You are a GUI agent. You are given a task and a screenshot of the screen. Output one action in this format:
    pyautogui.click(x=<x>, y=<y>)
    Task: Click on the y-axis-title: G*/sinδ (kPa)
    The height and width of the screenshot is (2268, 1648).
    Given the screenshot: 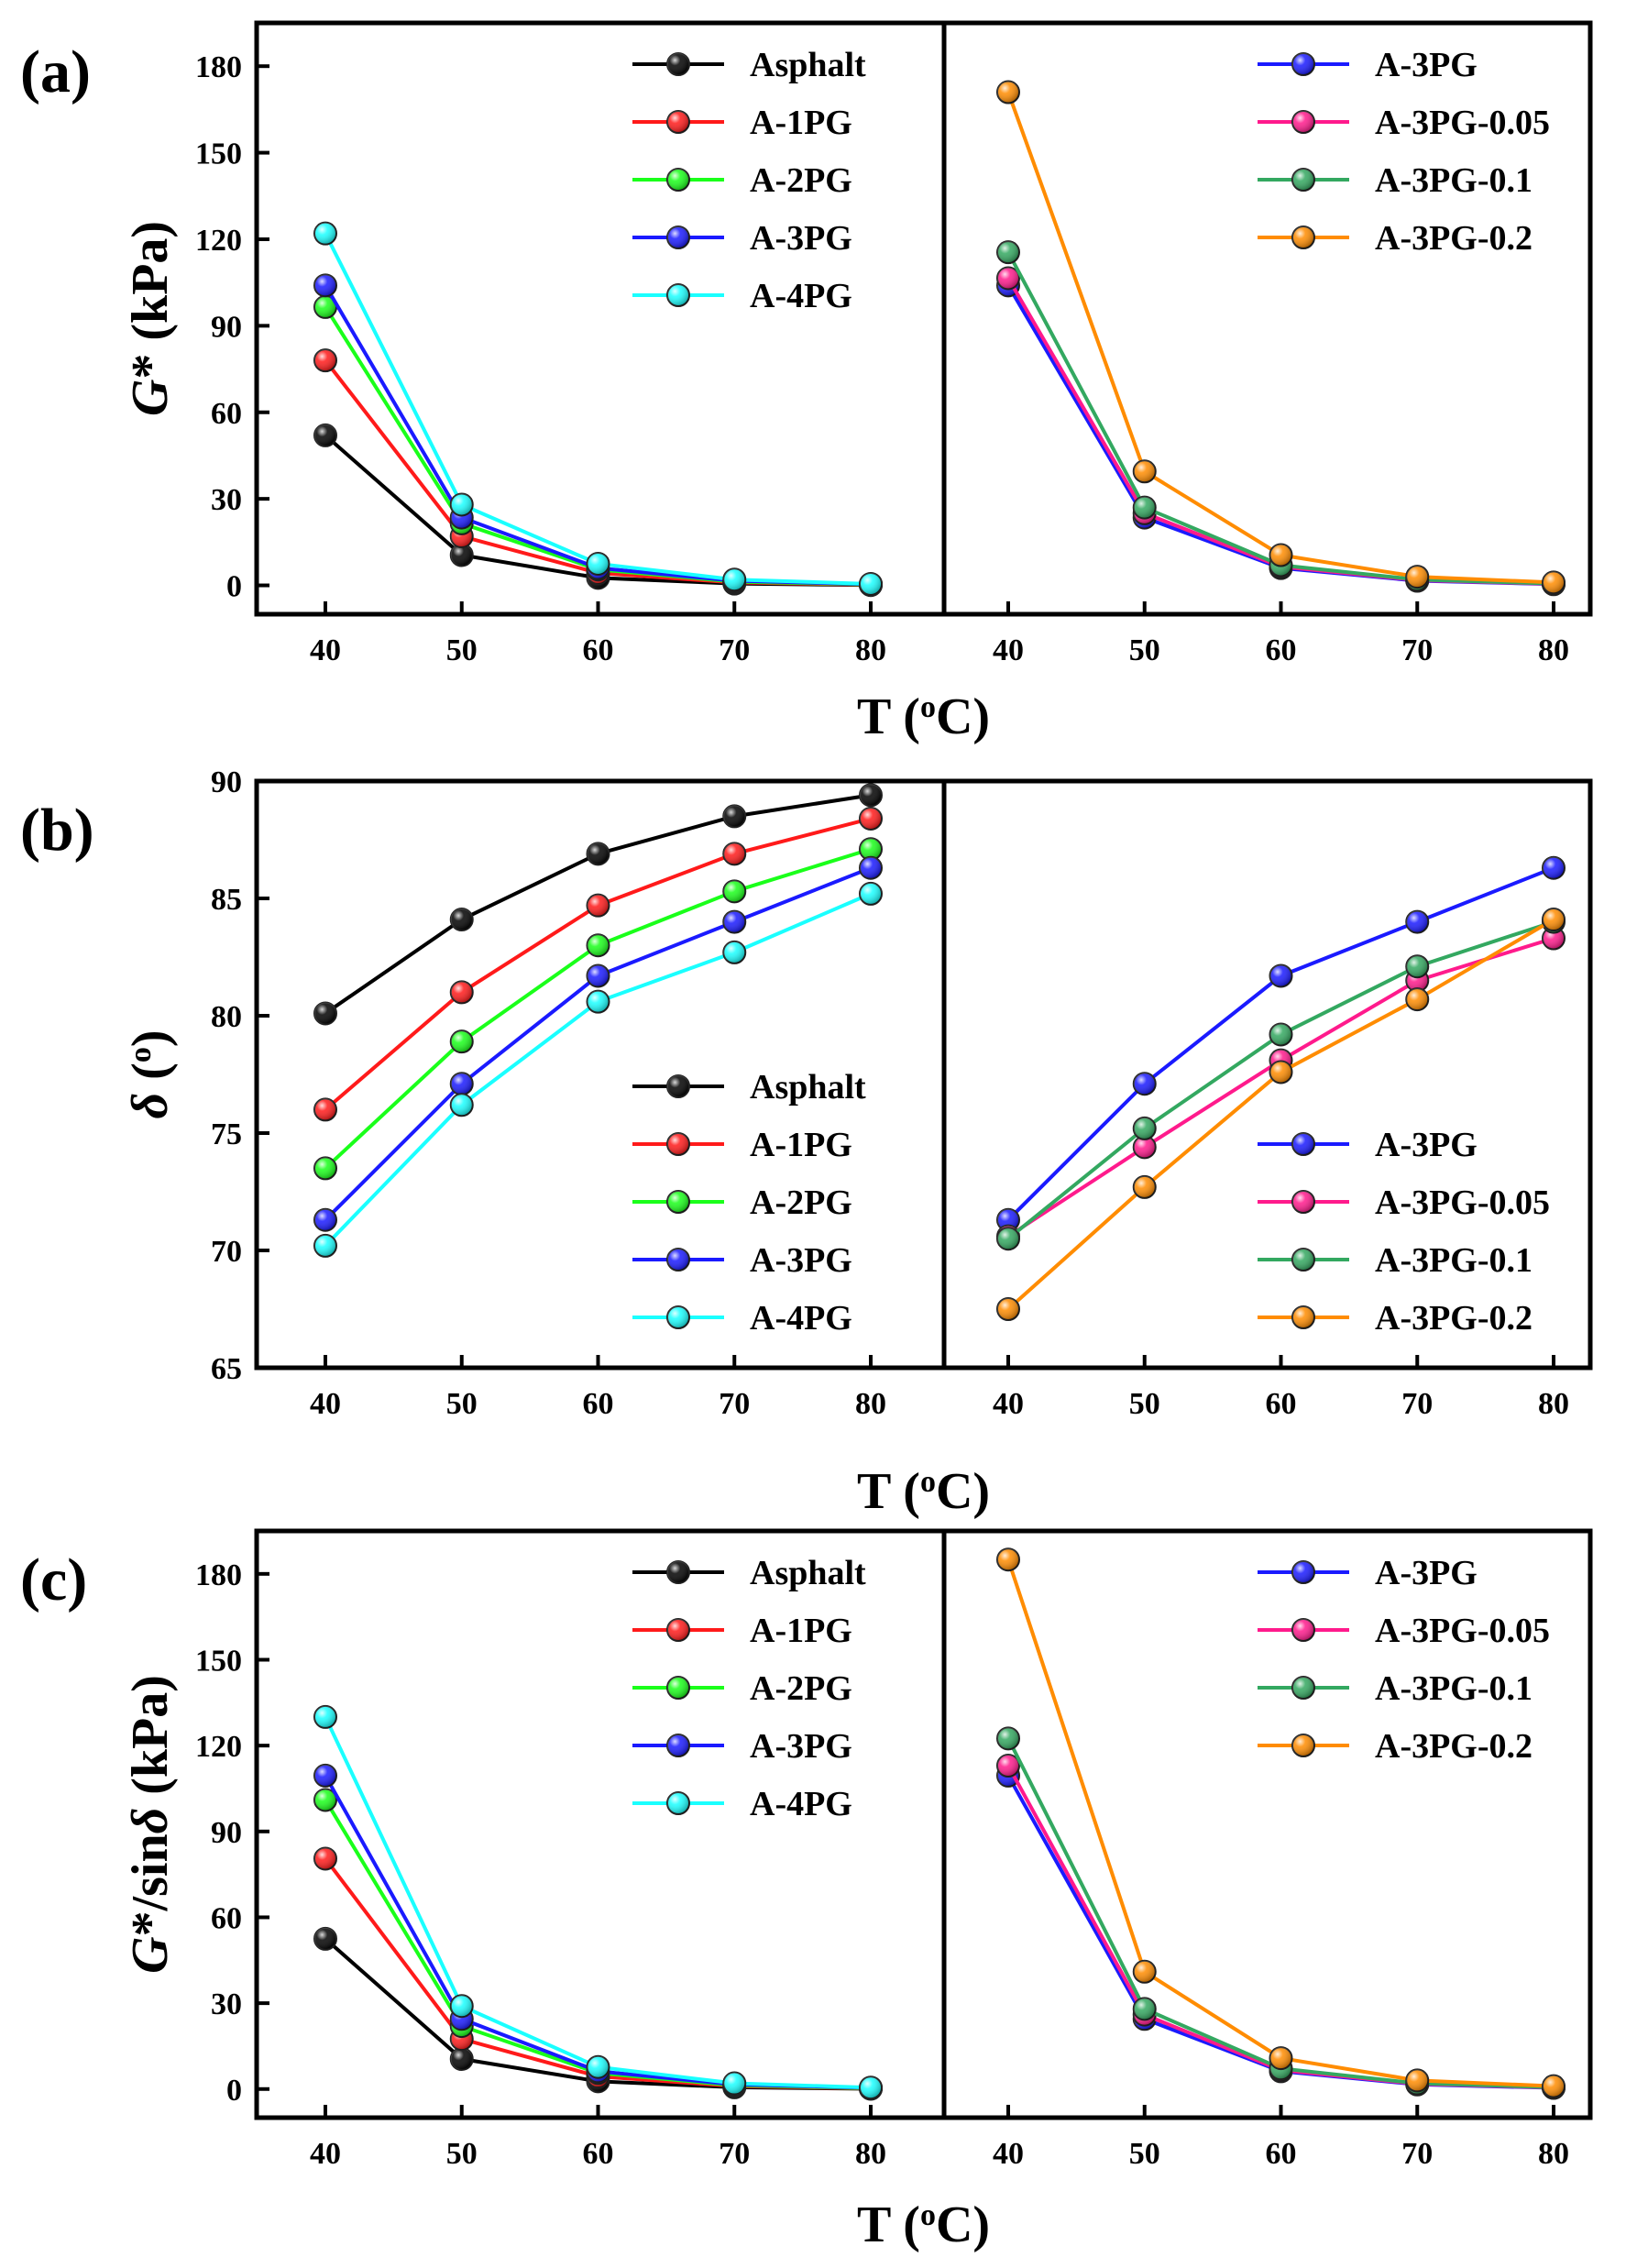 What is the action you would take?
    pyautogui.click(x=150, y=1824)
    